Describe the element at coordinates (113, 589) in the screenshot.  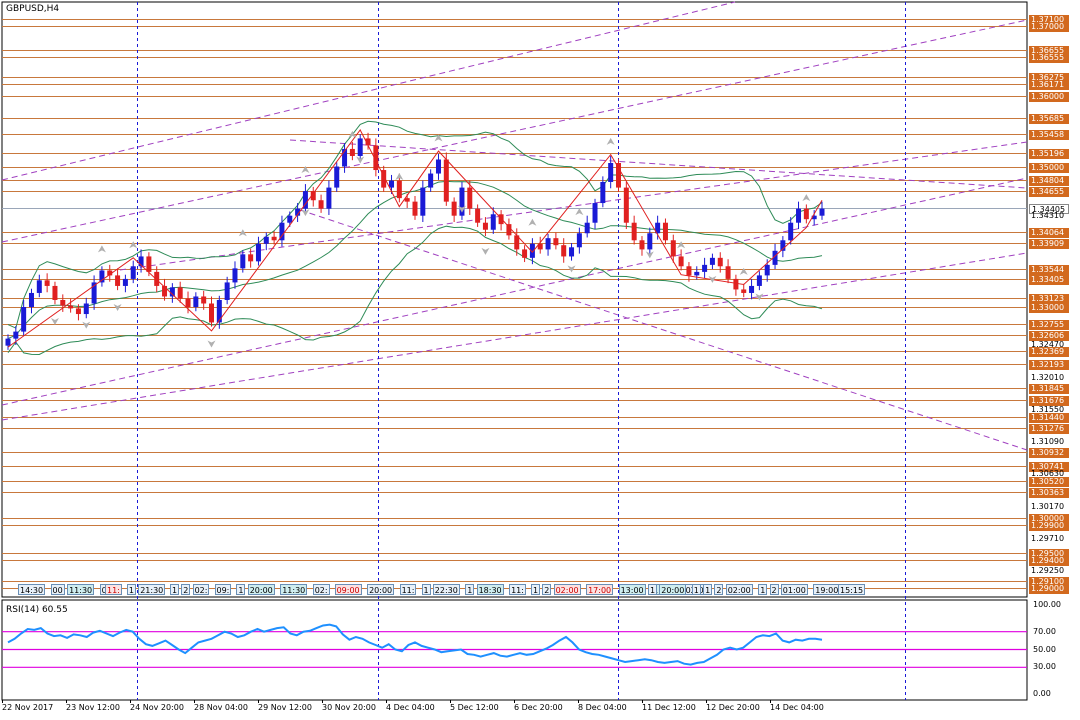
I see `session-tag: 11:` at that location.